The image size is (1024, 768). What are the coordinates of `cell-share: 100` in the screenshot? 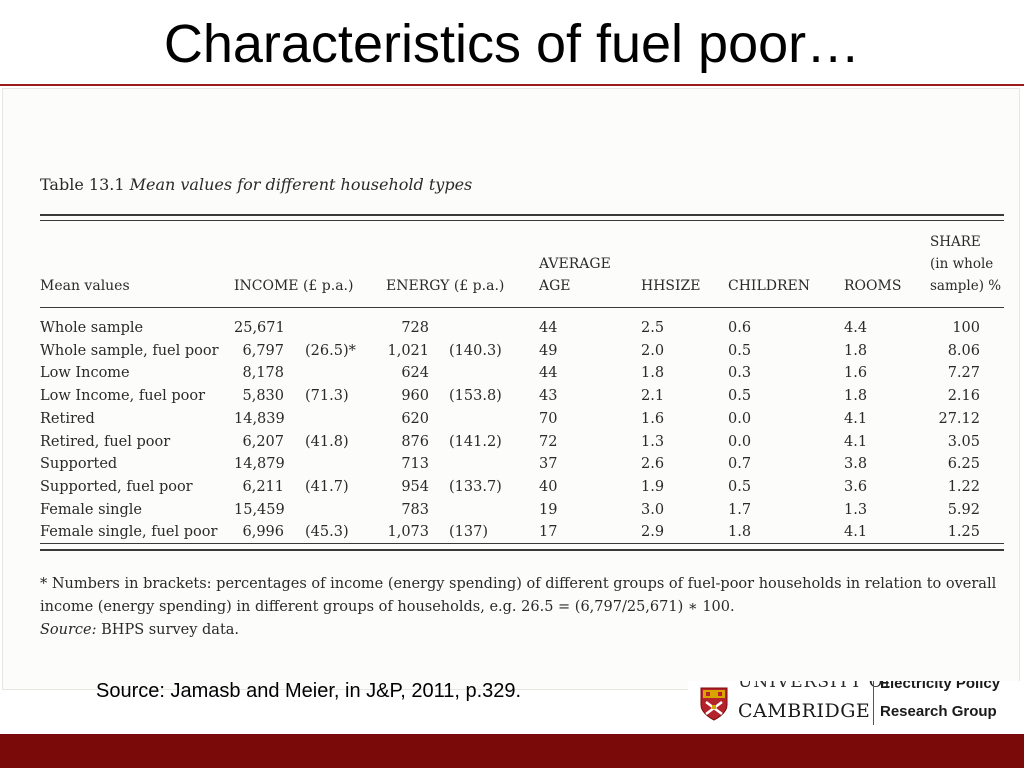 It's located at (966, 328).